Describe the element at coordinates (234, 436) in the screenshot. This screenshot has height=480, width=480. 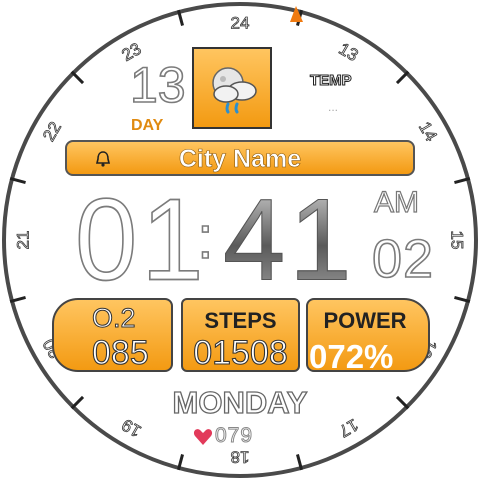
I see `heart-rate-value: 079` at that location.